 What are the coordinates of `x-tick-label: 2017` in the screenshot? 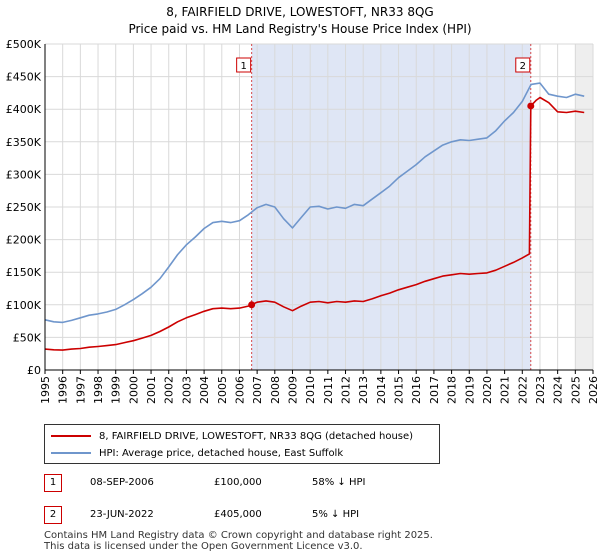 It's located at (434, 390).